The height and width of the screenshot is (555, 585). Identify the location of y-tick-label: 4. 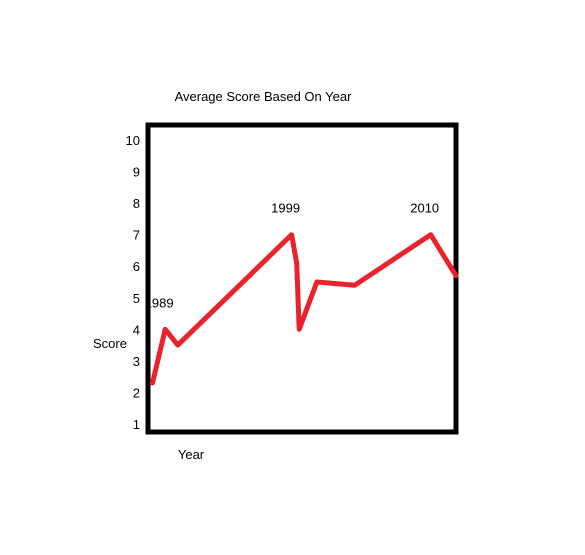
(136, 329).